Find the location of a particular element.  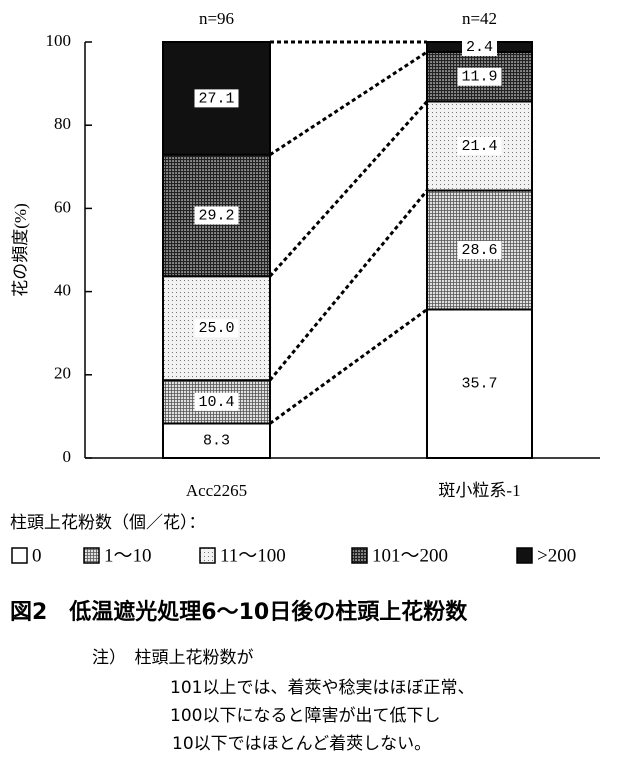

y-tick-label: 60 is located at coordinates (62, 206).